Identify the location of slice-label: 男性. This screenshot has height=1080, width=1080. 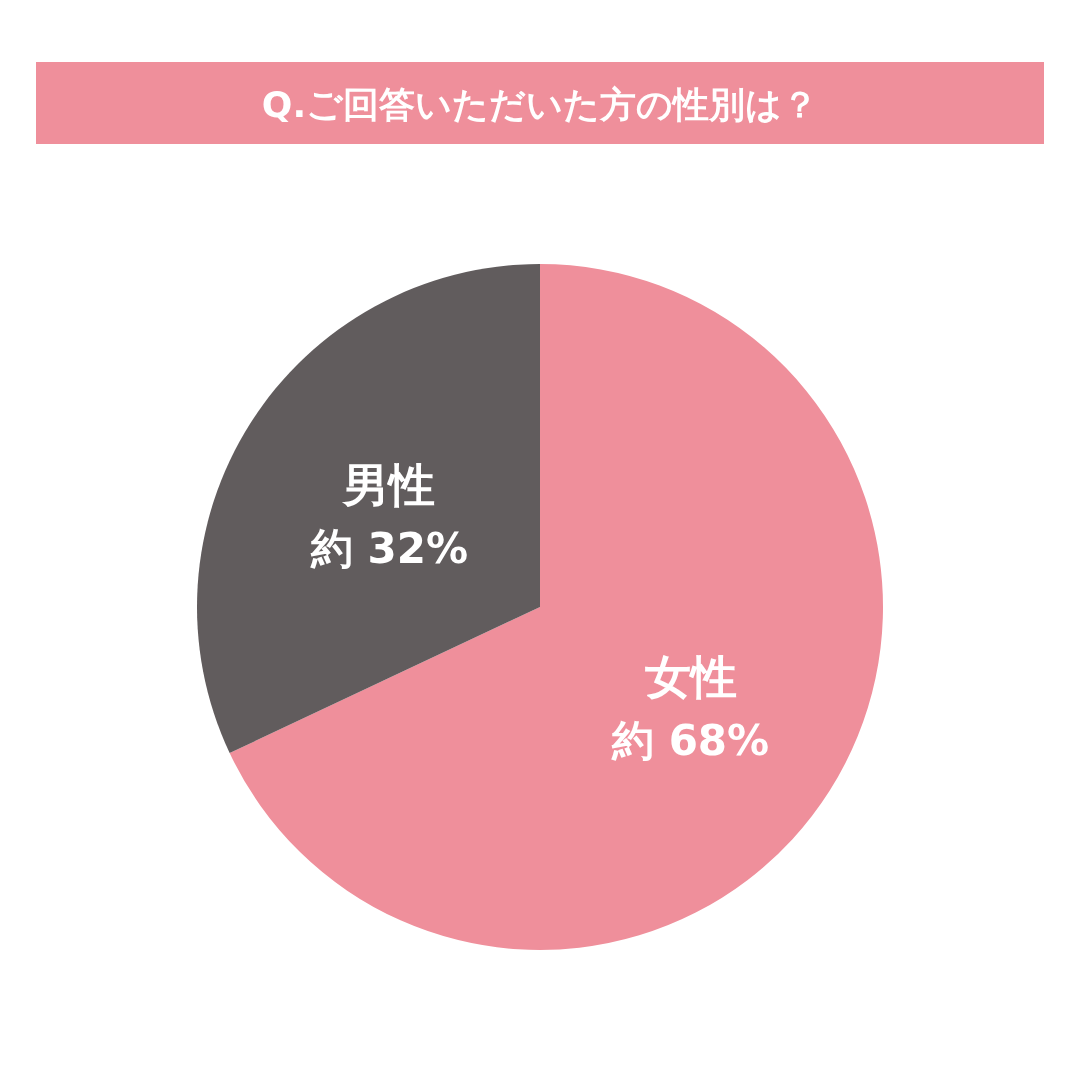
(388, 485).